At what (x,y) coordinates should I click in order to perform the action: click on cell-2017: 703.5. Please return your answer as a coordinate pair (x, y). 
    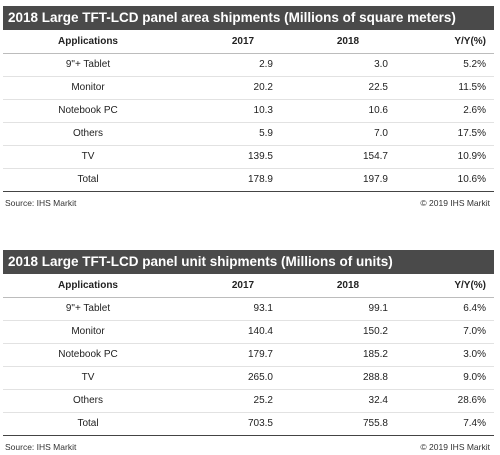
    Looking at the image, I should click on (260, 423).